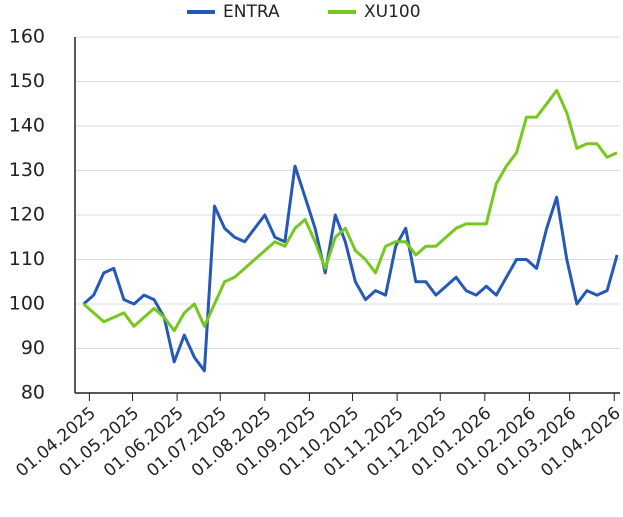 This screenshot has width=623, height=517. What do you see at coordinates (33, 393) in the screenshot?
I see `y-tick-label: 80` at bounding box center [33, 393].